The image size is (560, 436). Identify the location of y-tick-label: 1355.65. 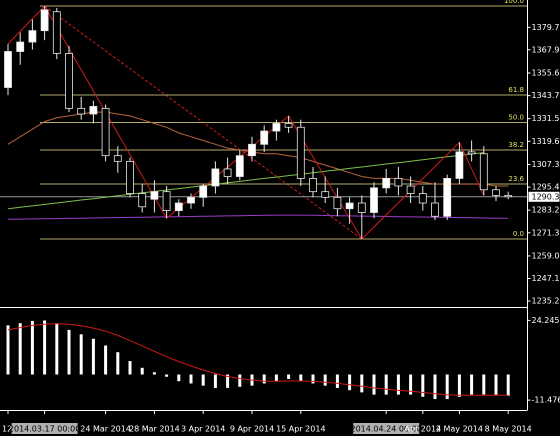
(546, 73).